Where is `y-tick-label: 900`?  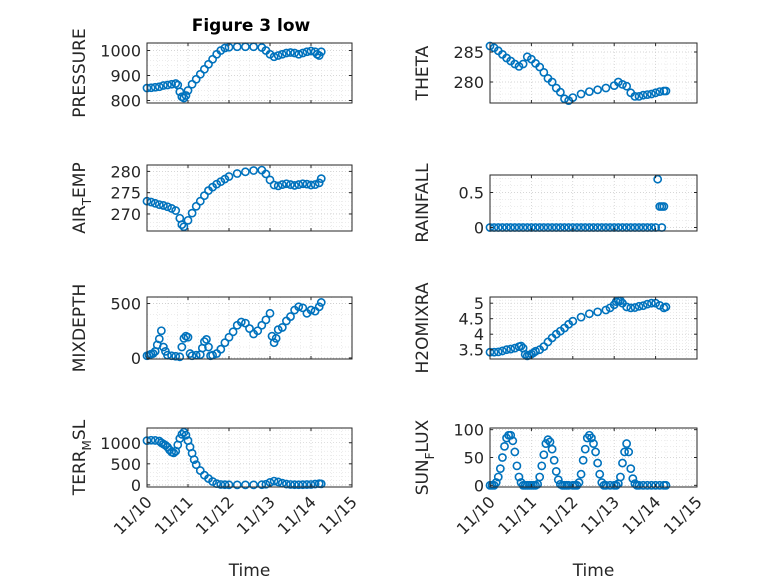 y-tick-label: 900 is located at coordinates (125, 76).